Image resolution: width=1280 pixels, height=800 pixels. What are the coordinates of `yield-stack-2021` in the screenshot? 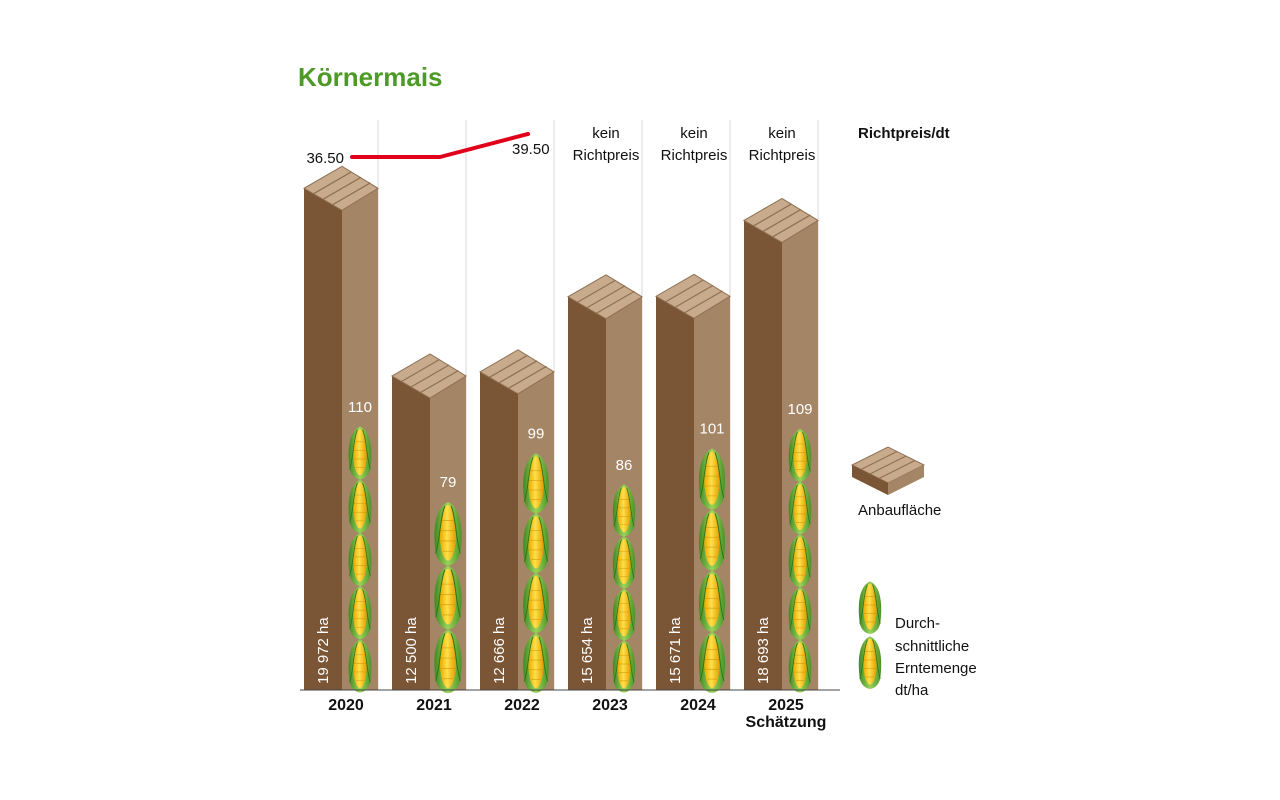 It's located at (448, 597).